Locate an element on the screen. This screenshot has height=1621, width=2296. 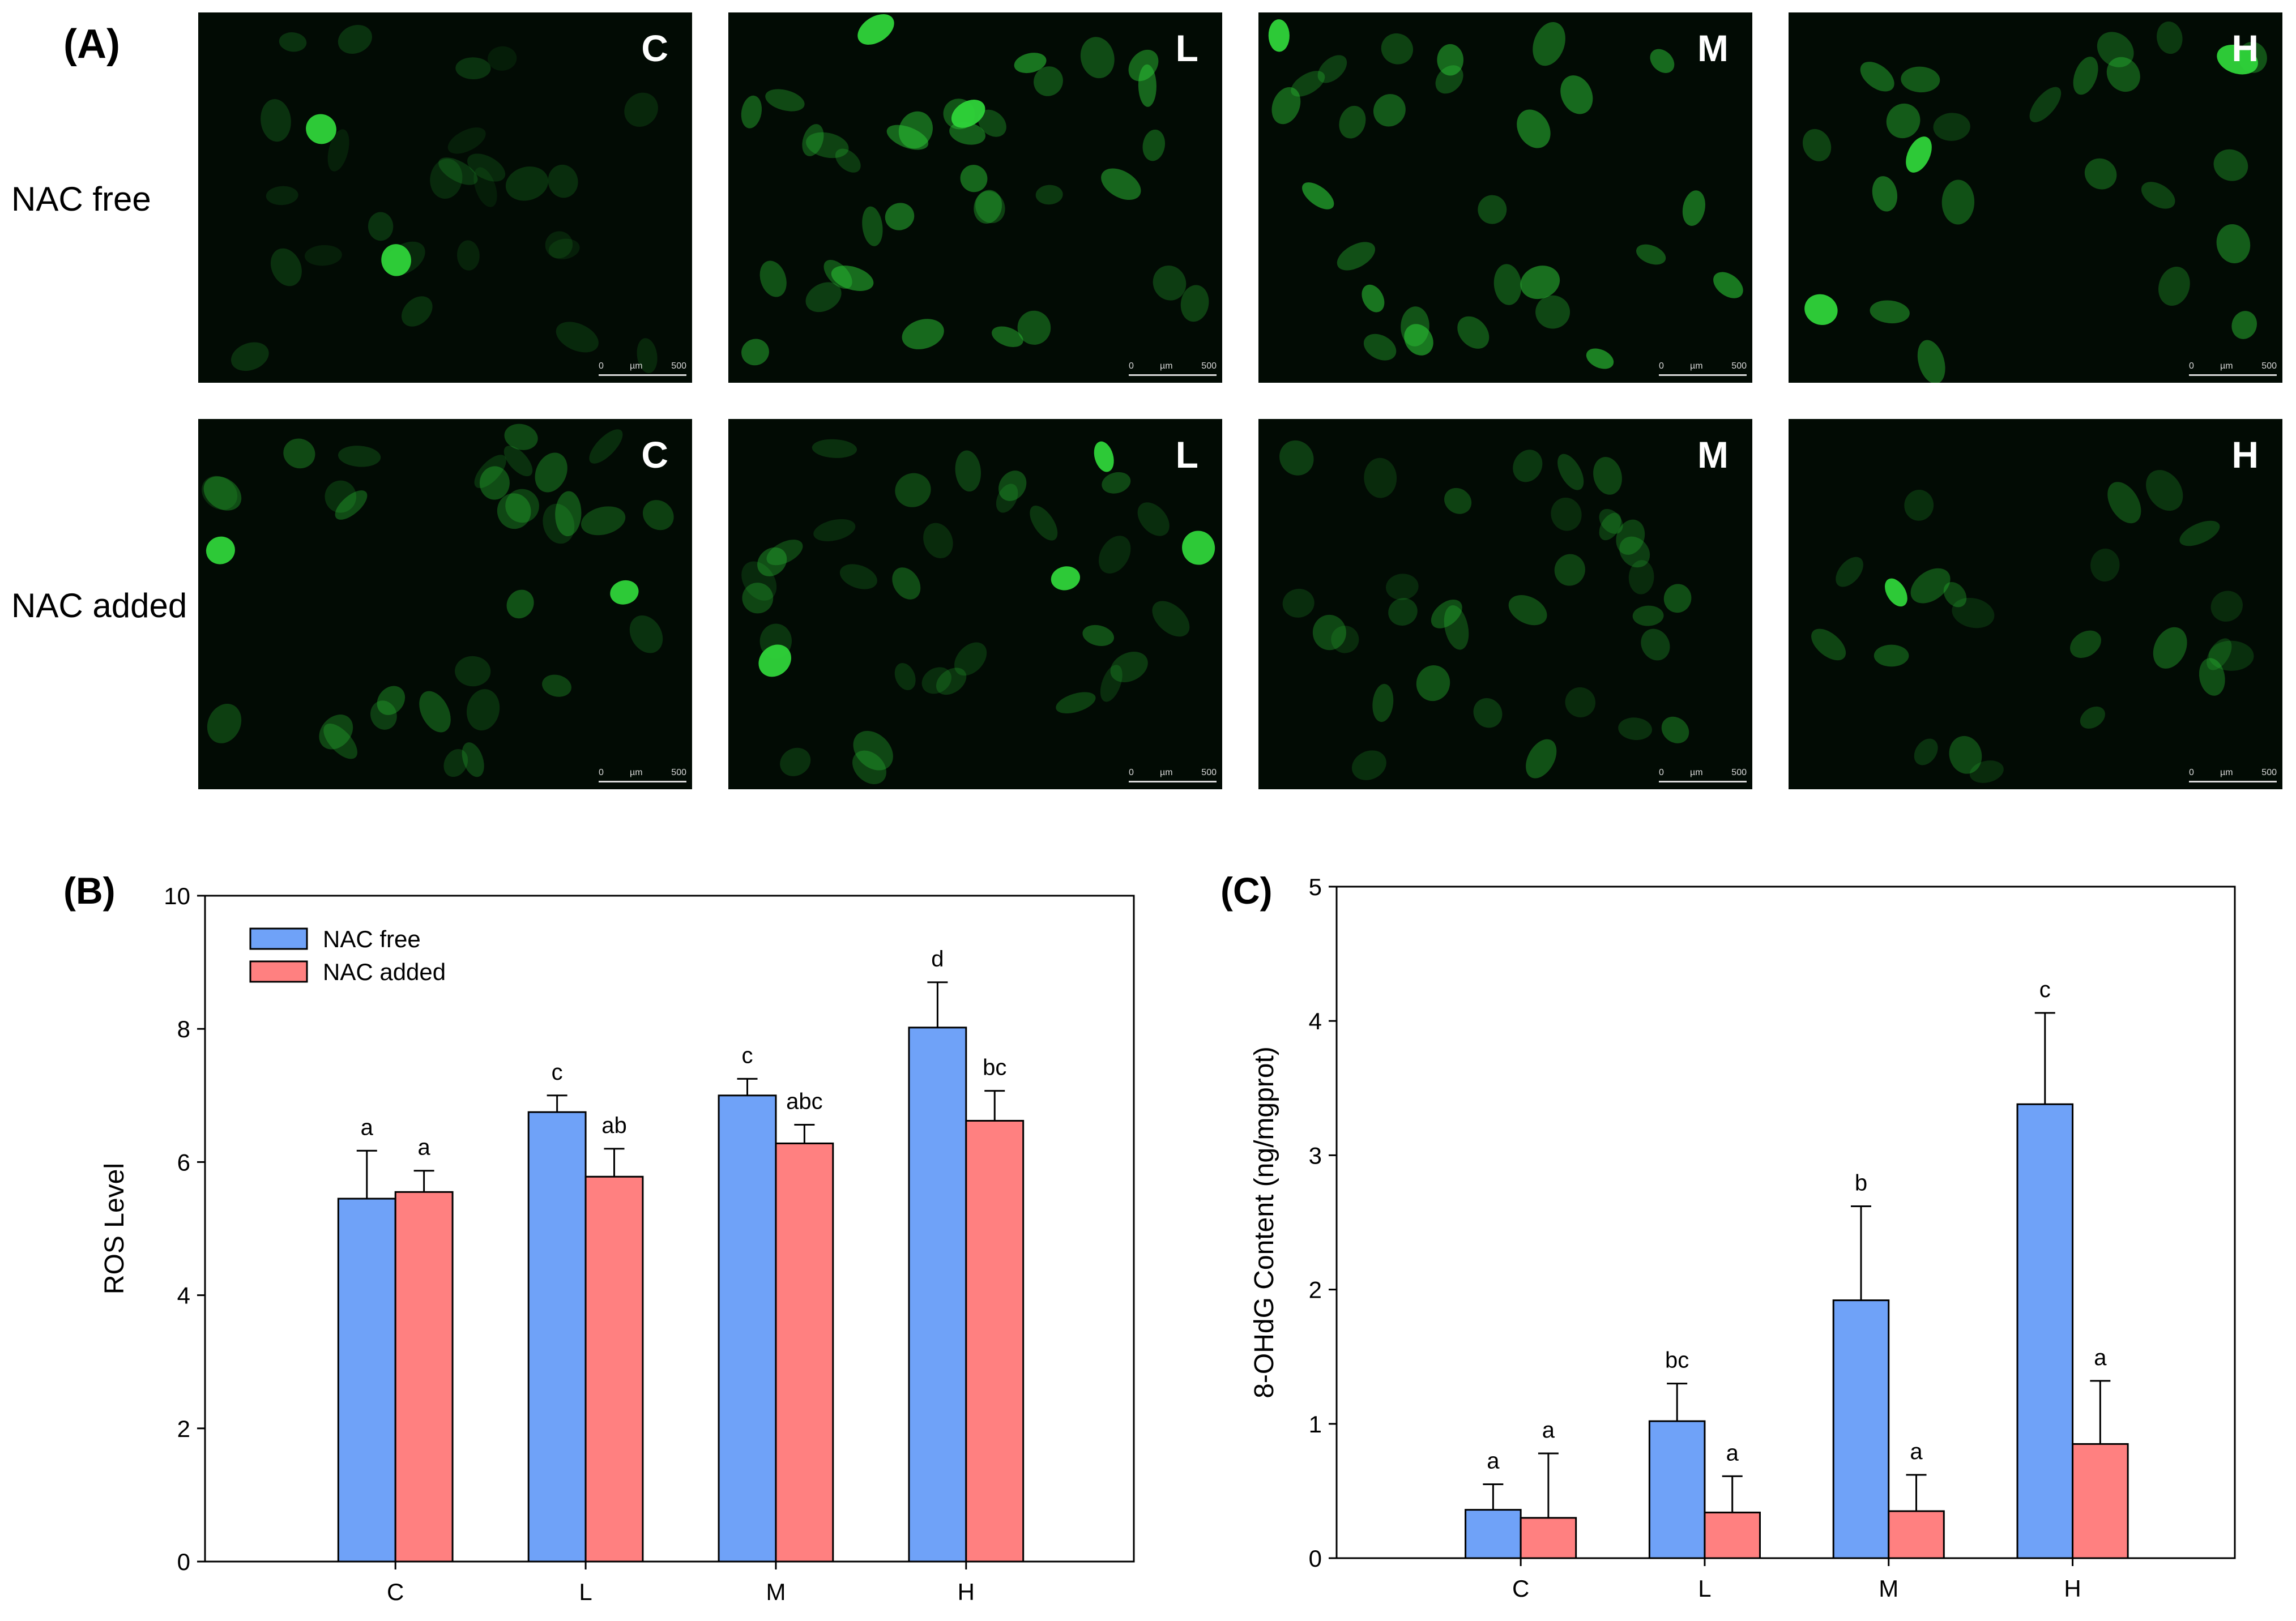
scale-bar-label: 500 is located at coordinates (1209, 366).